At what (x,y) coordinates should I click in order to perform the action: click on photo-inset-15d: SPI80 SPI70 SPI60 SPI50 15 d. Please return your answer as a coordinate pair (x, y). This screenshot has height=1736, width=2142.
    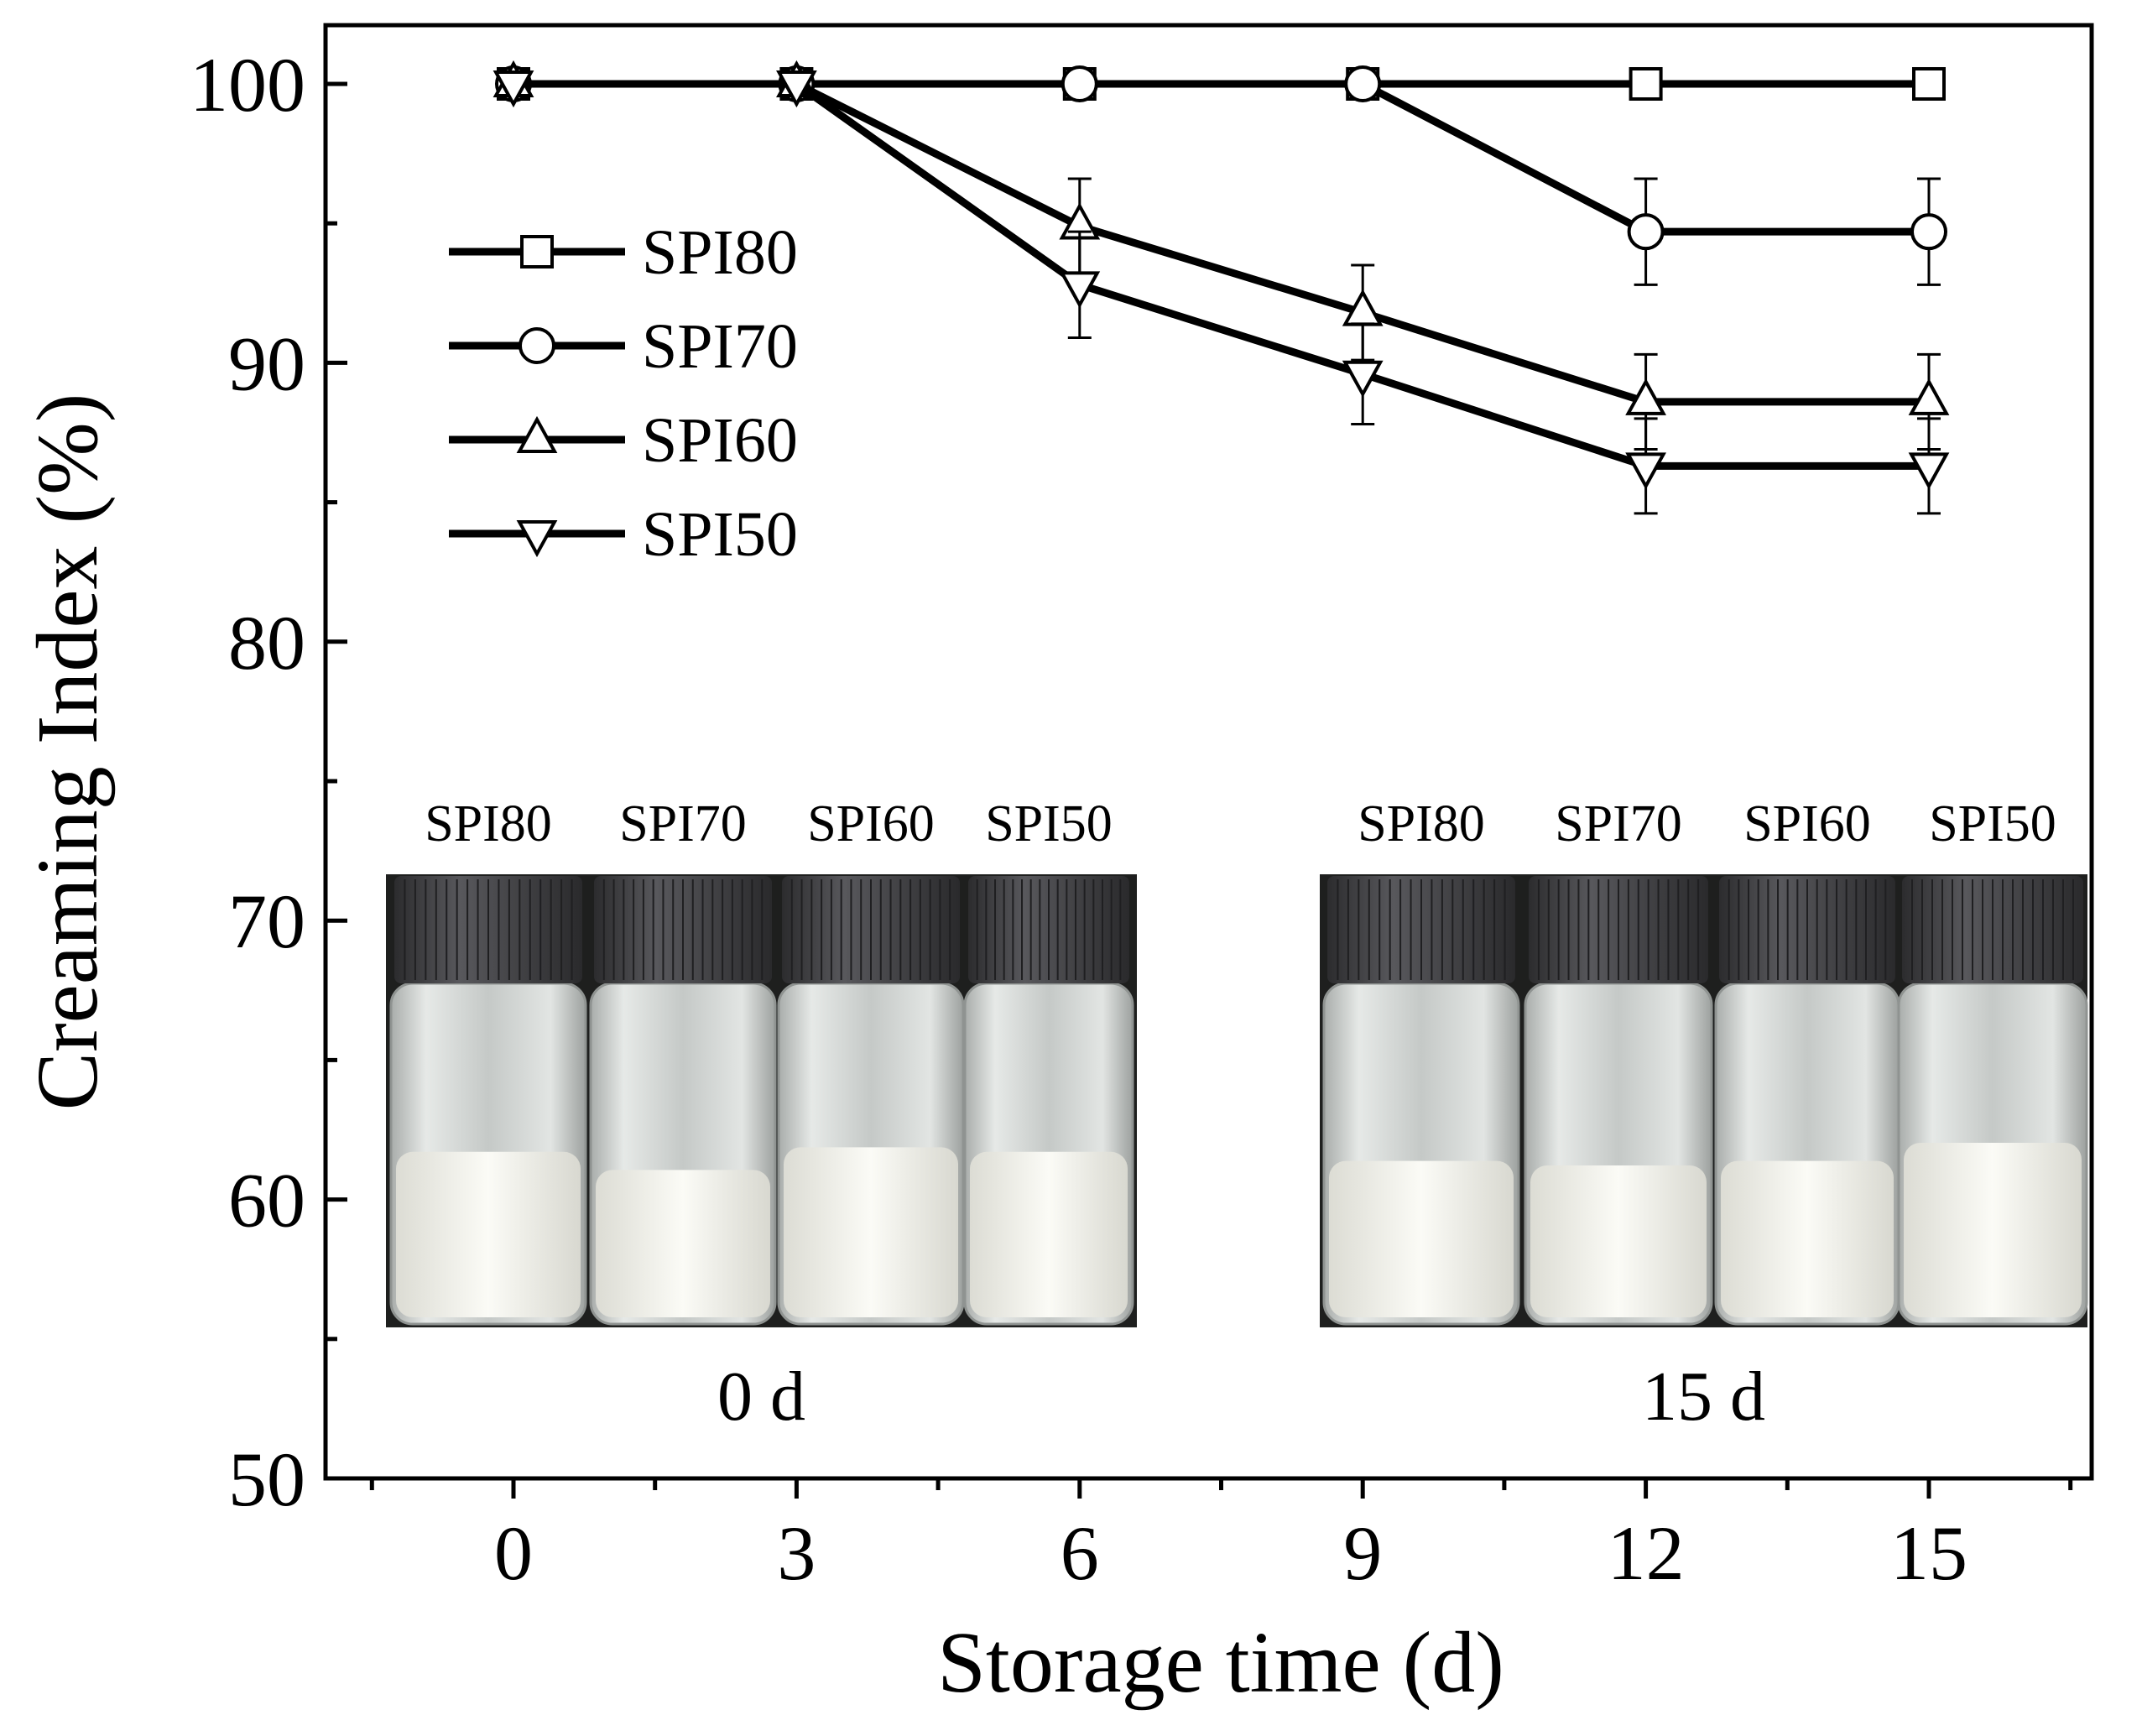
    Looking at the image, I should click on (1704, 1115).